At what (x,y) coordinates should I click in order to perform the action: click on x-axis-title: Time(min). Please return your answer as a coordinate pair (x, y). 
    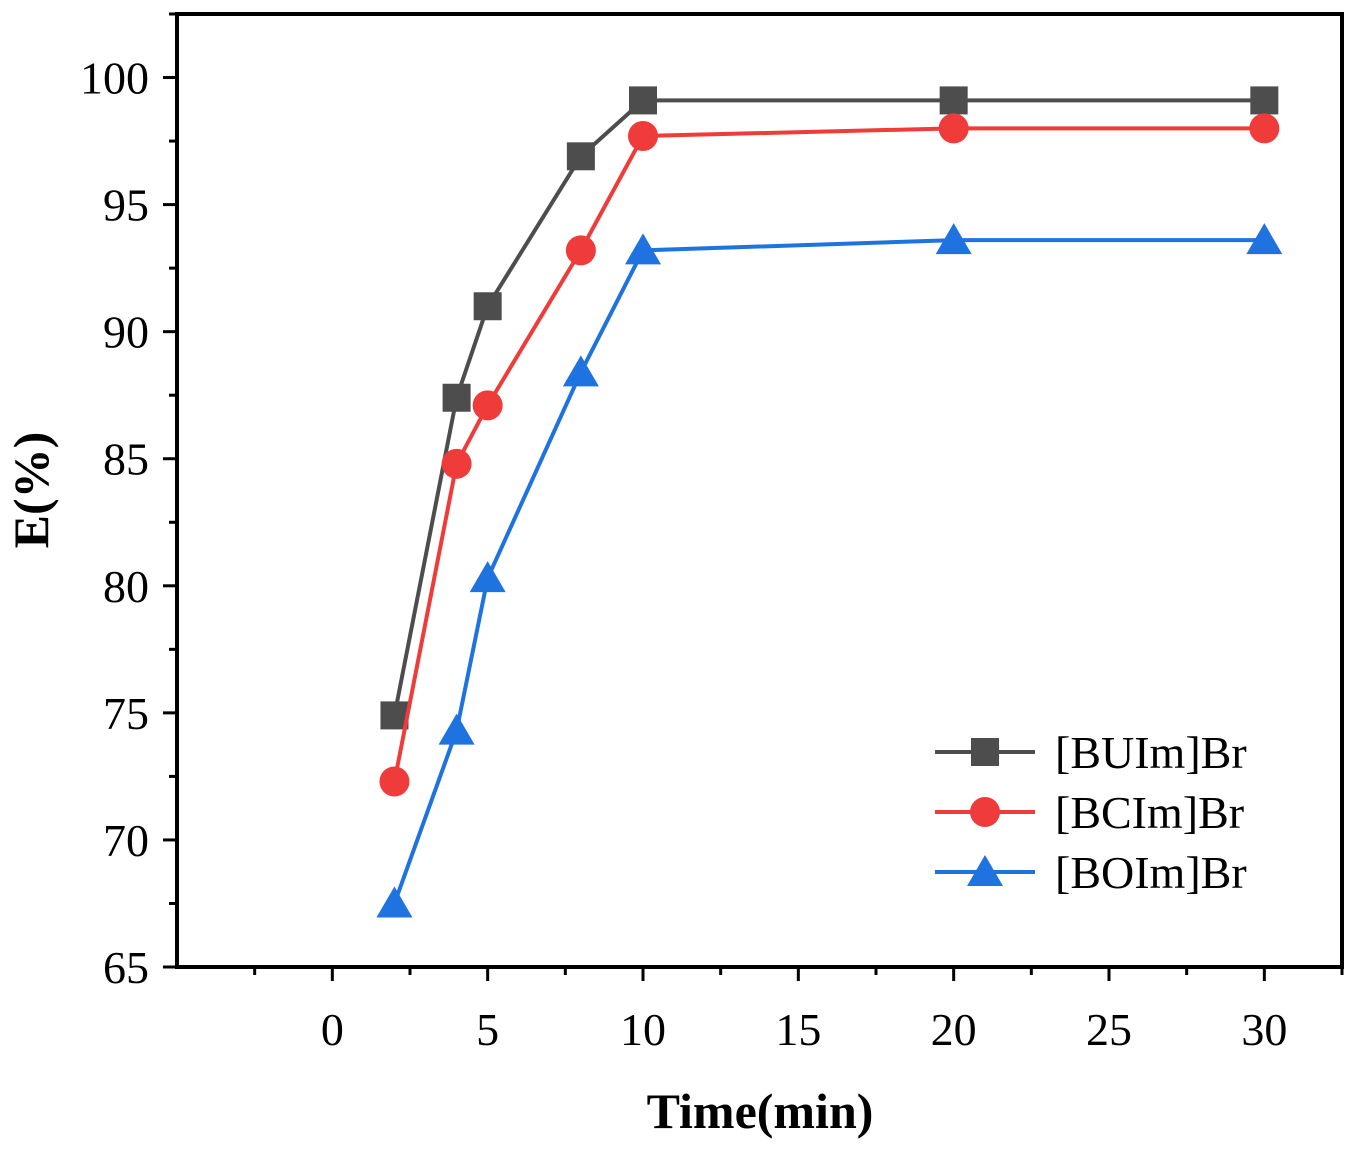
    Looking at the image, I should click on (760, 1111).